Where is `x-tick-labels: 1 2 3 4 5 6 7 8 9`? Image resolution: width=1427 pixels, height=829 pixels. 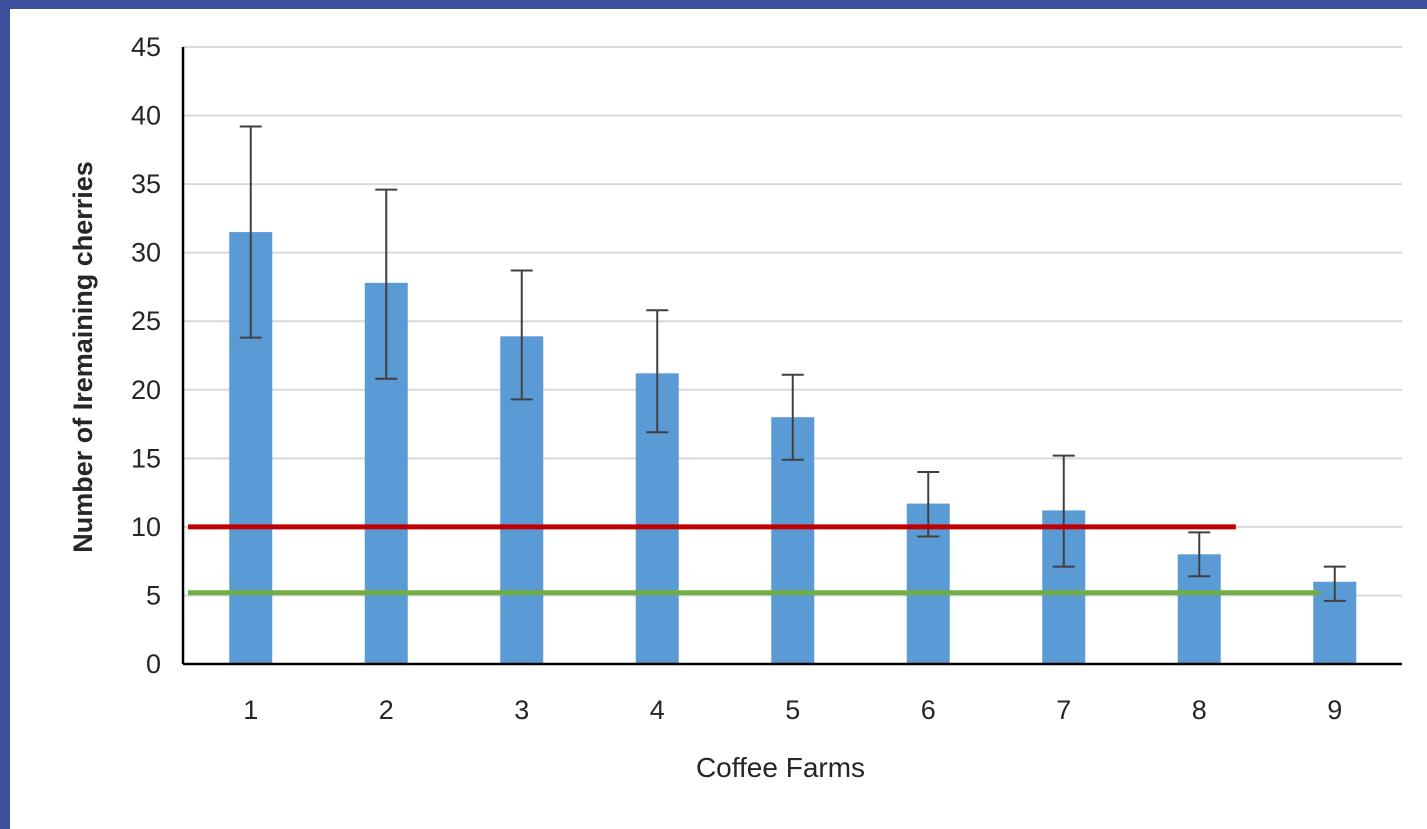 x-tick-labels: 1 2 3 4 5 6 7 8 9 is located at coordinates (792, 710).